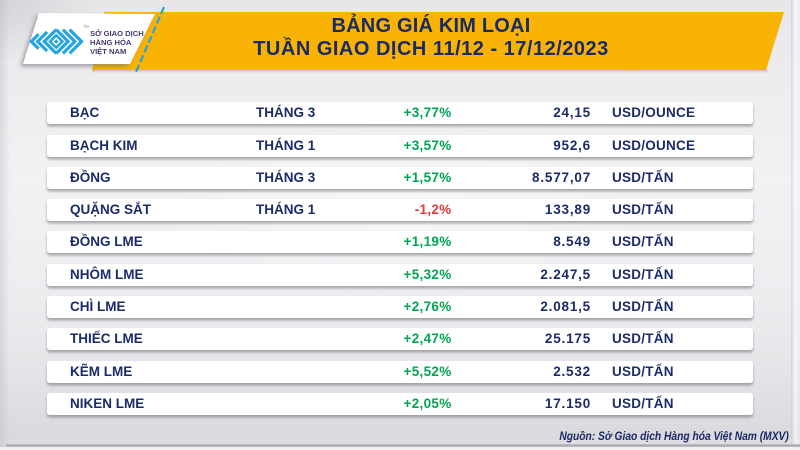 The image size is (800, 450). What do you see at coordinates (117, 33) in the screenshot?
I see `svg-text: SỞ GIAO DỊCH` at bounding box center [117, 33].